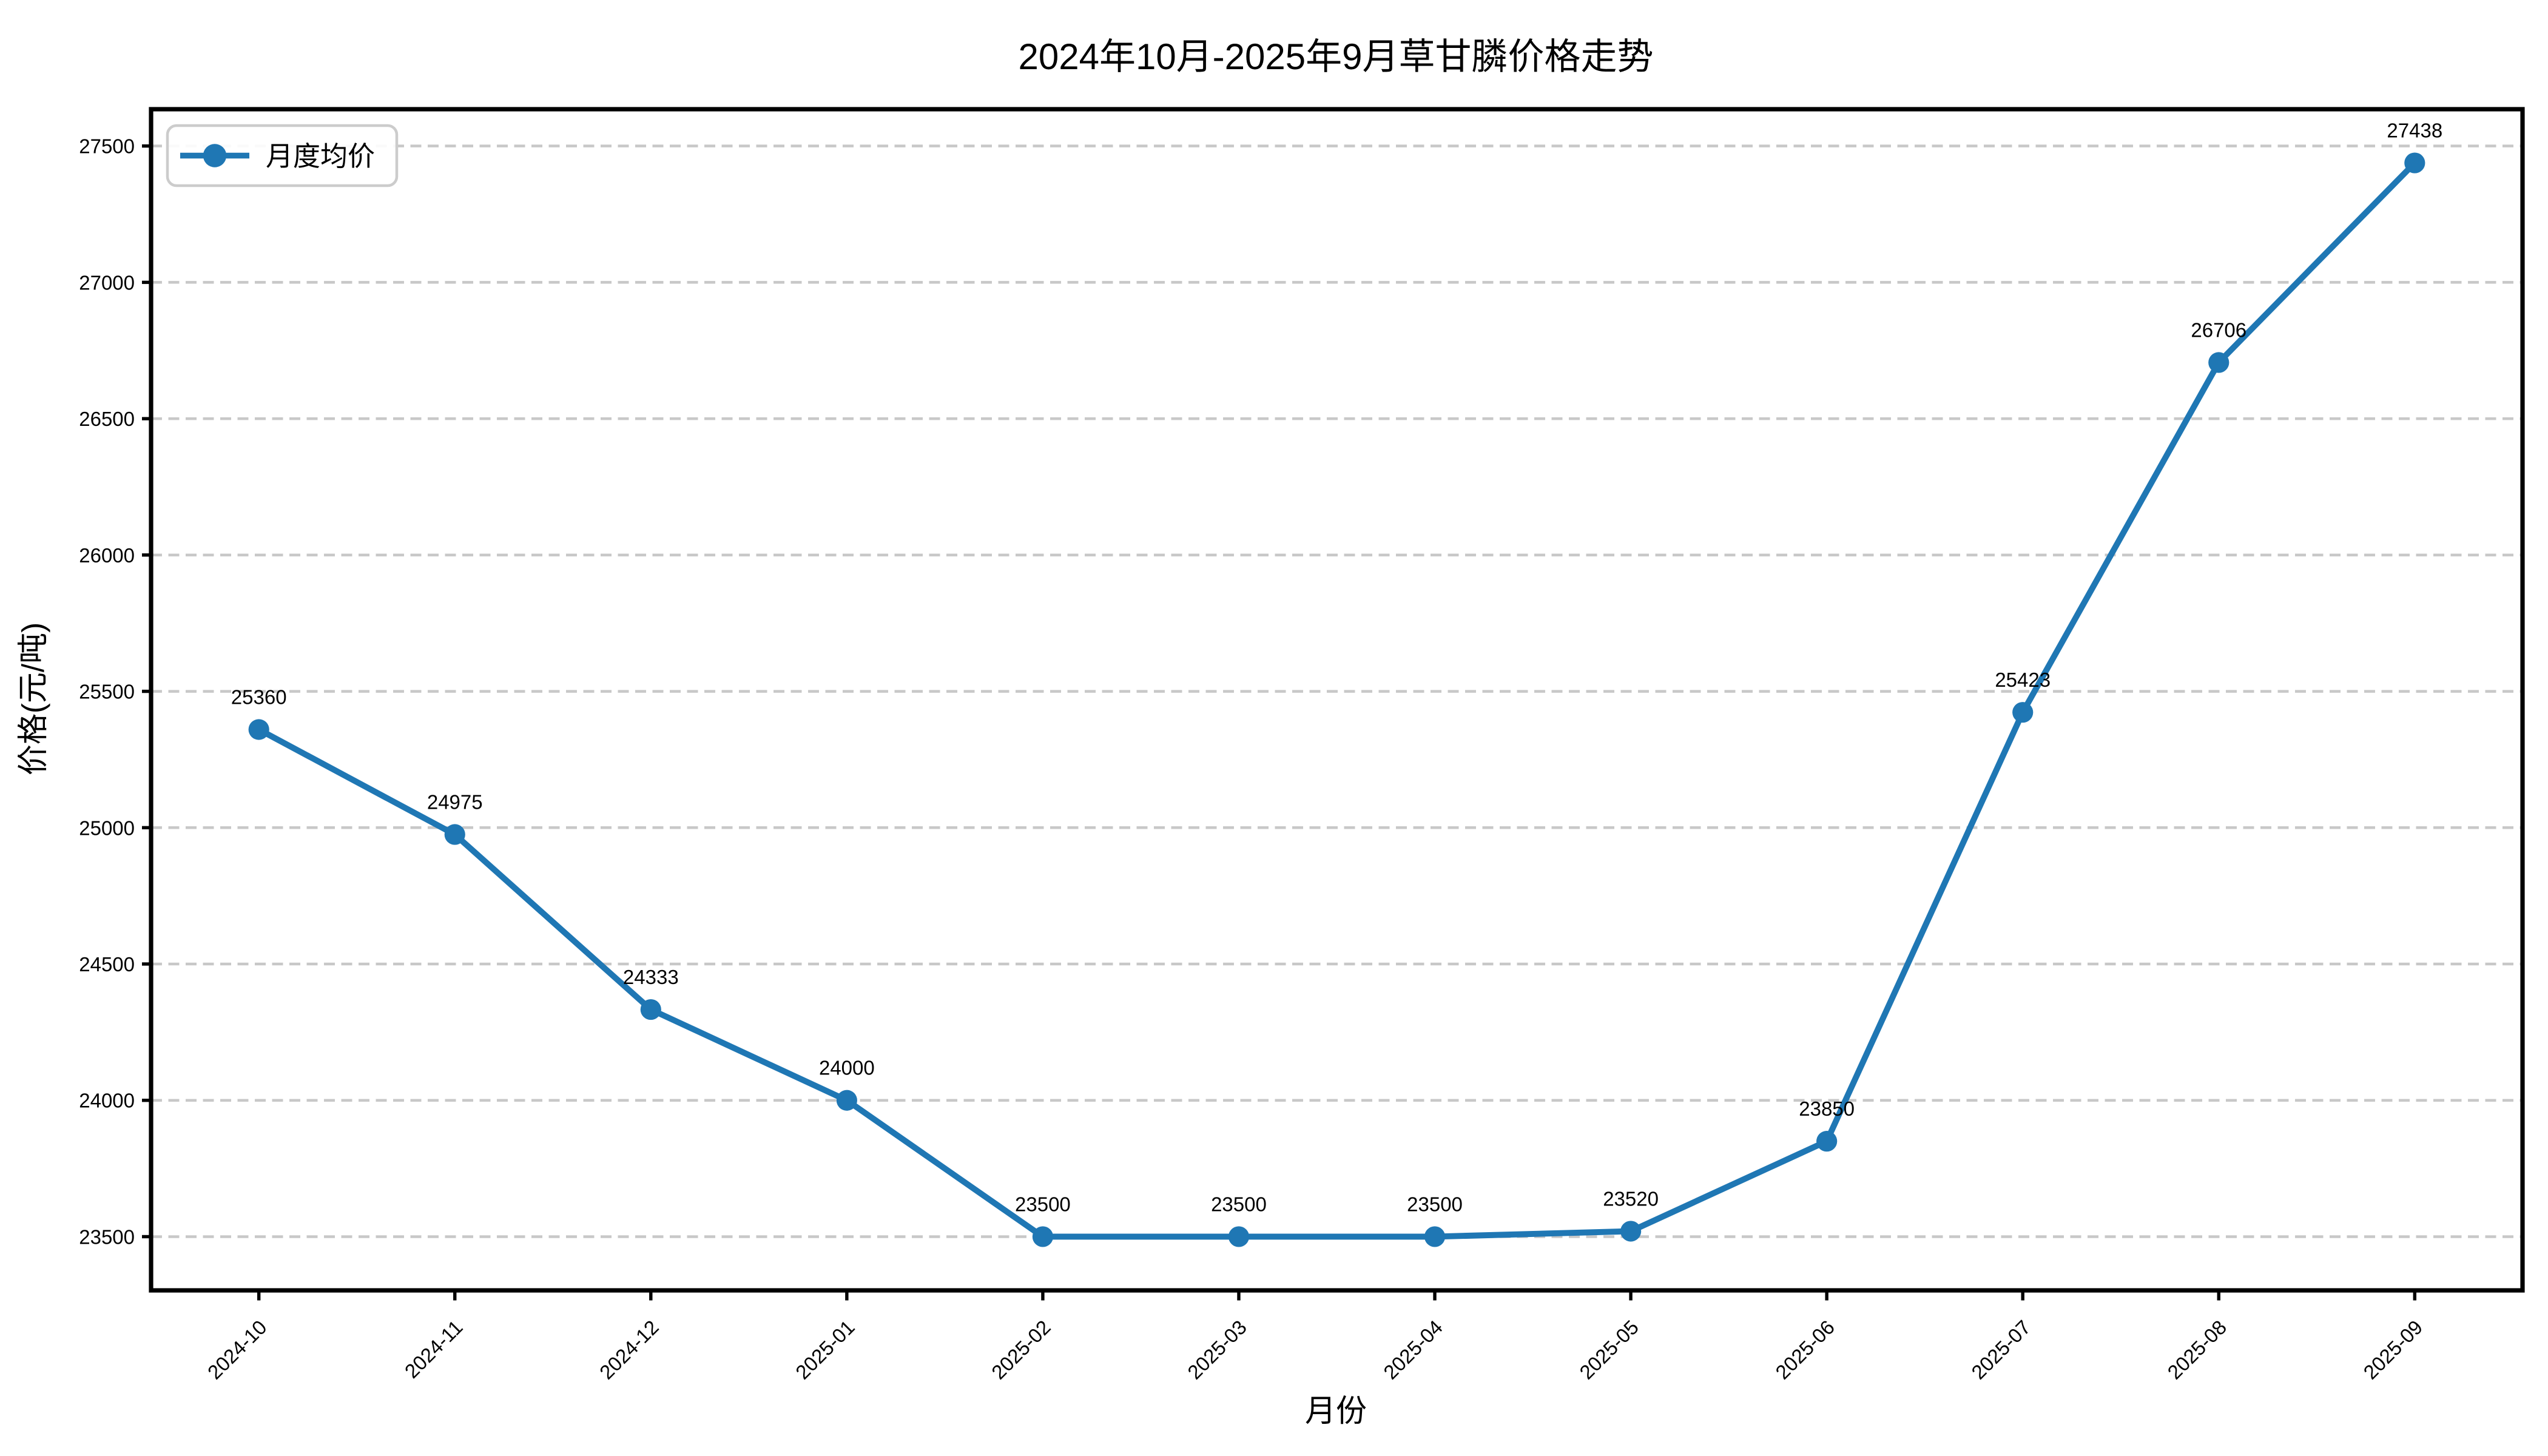  What do you see at coordinates (2001, 1350) in the screenshot?
I see `x-axis-tick-label: 2025-07` at bounding box center [2001, 1350].